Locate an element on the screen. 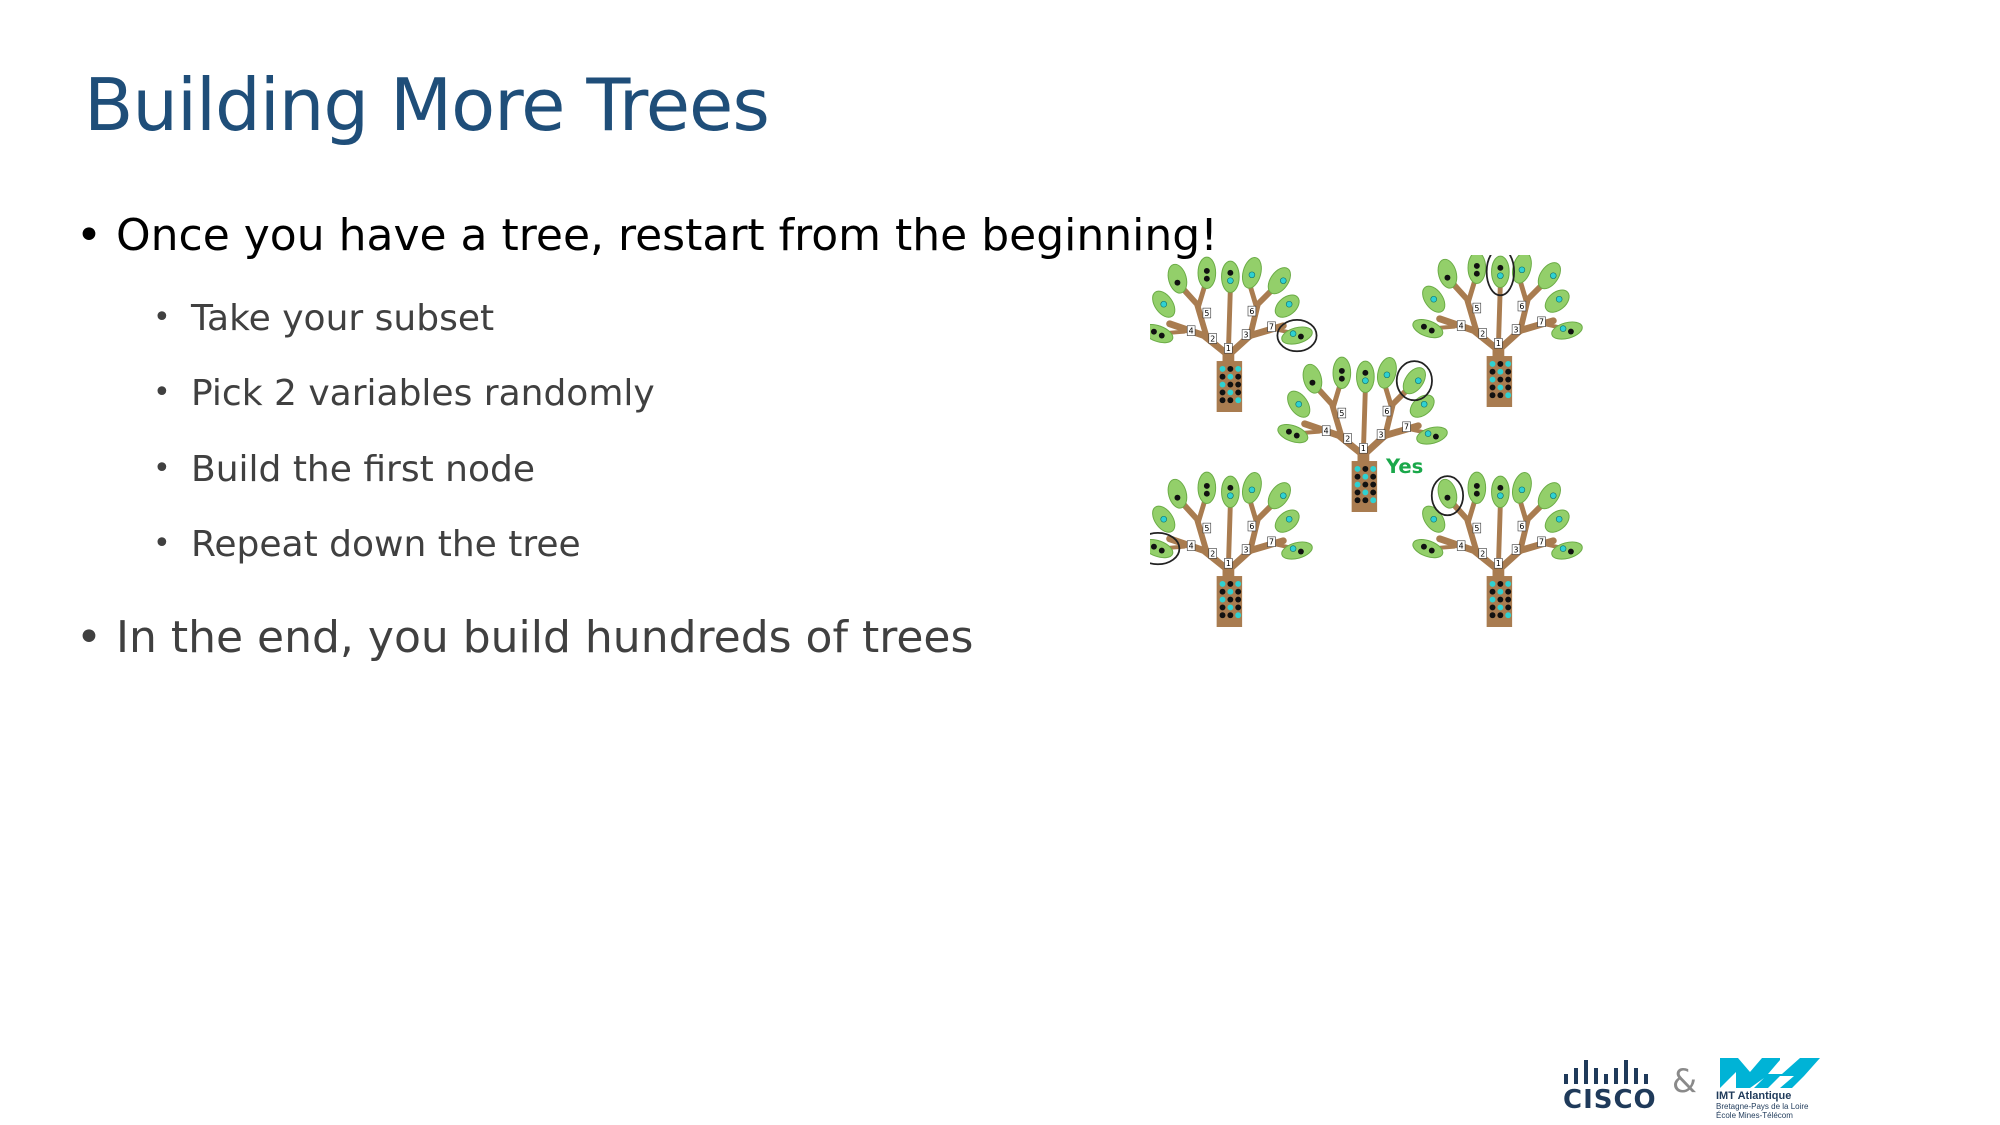  footer-logos is located at coordinates (1692, 1073).